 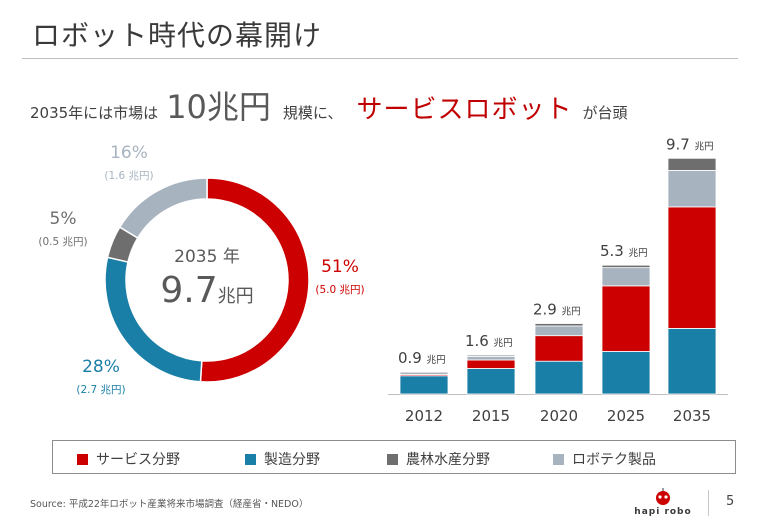 What do you see at coordinates (340, 267) in the screenshot?
I see `slice-percent-label: 51%` at bounding box center [340, 267].